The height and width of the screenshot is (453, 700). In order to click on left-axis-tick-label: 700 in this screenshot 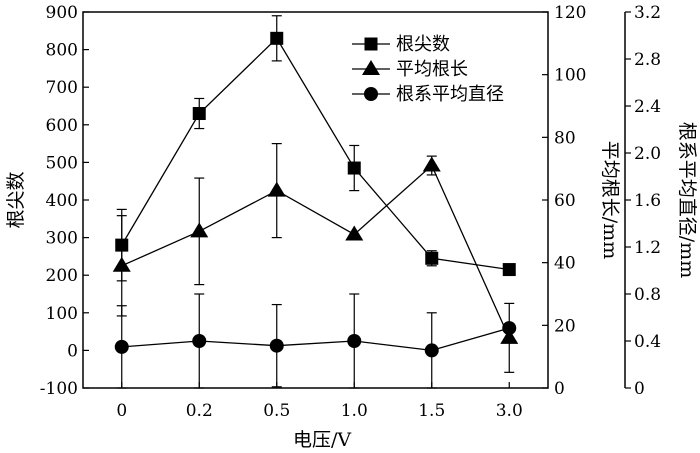, I will do `click(62, 88)`.